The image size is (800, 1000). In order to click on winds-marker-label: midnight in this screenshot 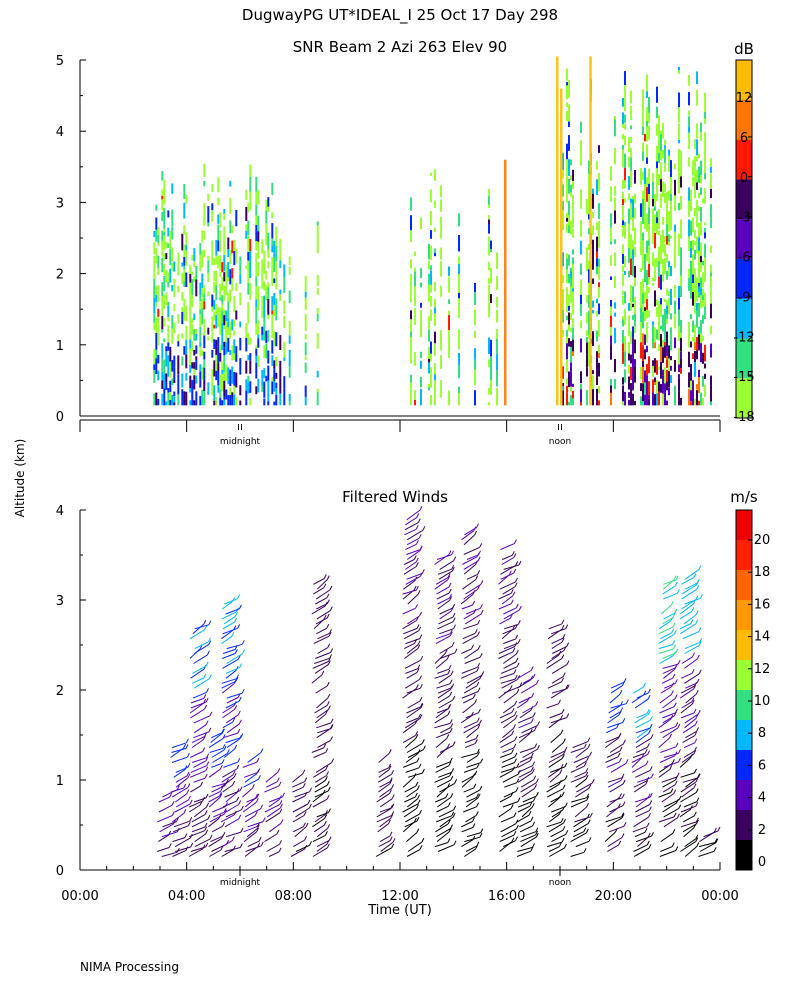, I will do `click(240, 883)`.